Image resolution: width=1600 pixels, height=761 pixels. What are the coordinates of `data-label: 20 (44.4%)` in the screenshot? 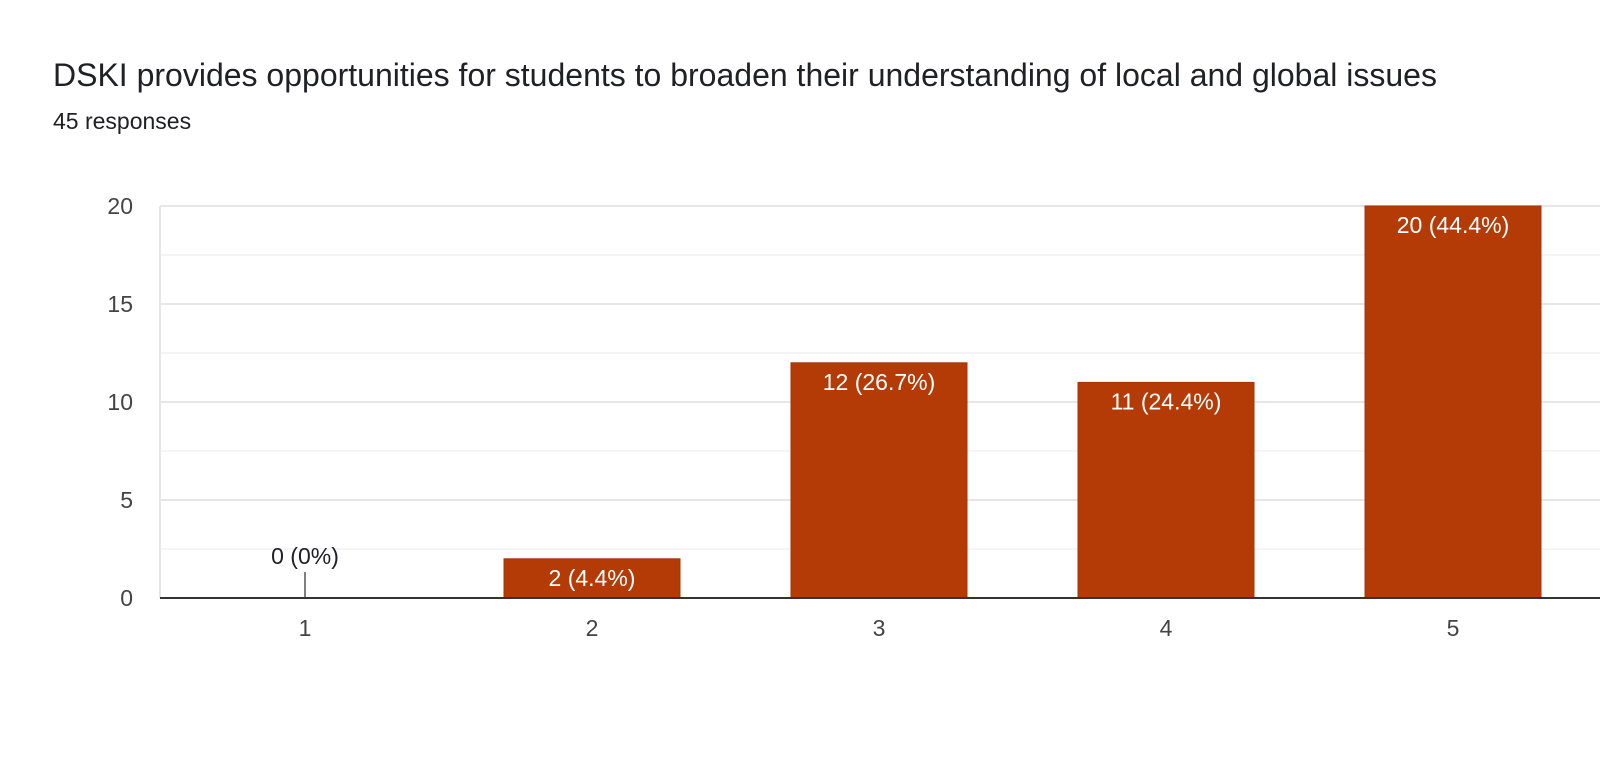 It's located at (1453, 225).